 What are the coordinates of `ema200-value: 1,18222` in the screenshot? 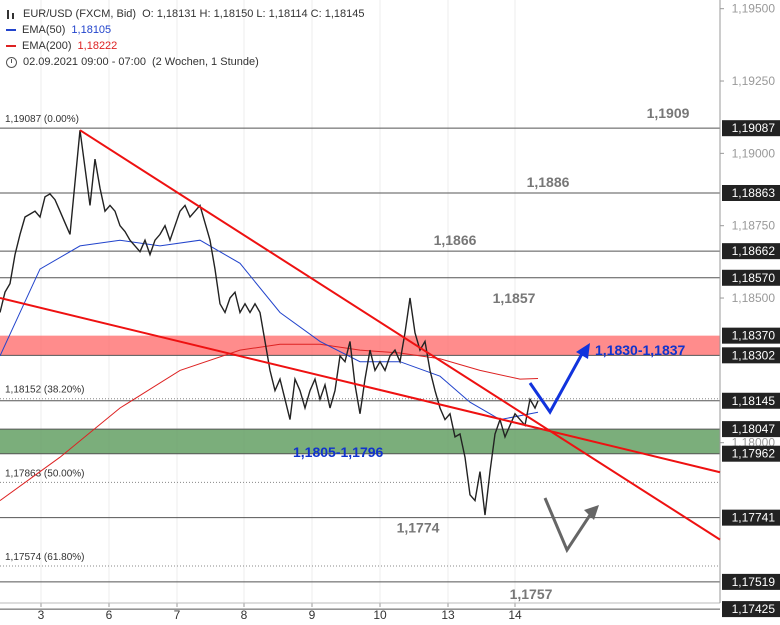 It's located at (97, 46).